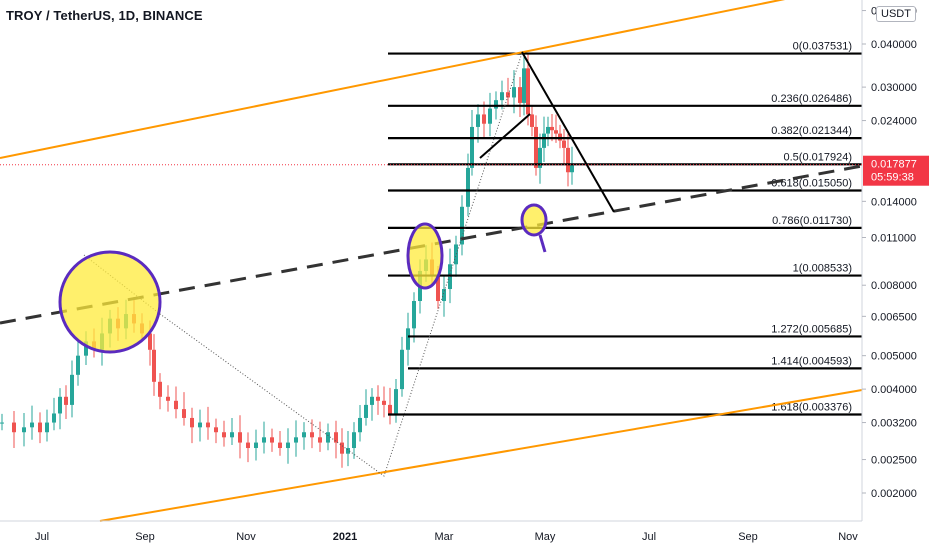 This screenshot has height=550, width=932. Describe the element at coordinates (822, 47) in the screenshot. I see `fib-level-label: 0(0.037531)` at that location.